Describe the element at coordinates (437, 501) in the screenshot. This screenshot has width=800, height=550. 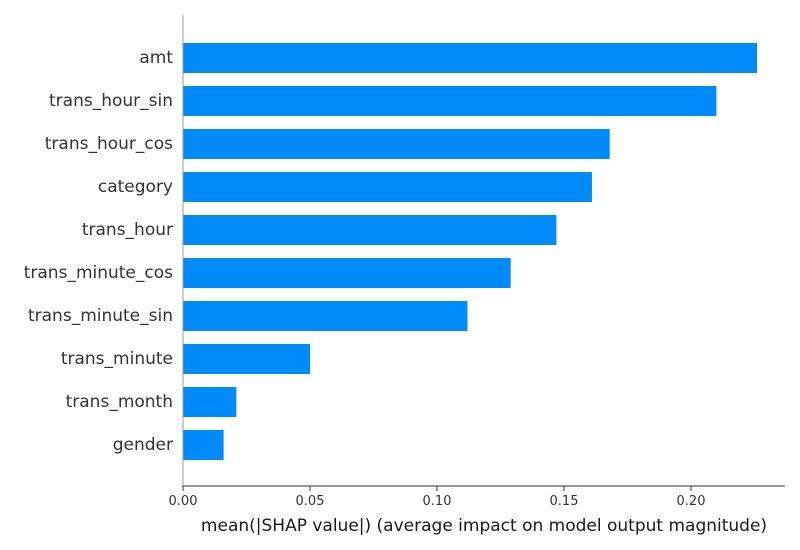
I see `x-tick-label: 0.10` at that location.